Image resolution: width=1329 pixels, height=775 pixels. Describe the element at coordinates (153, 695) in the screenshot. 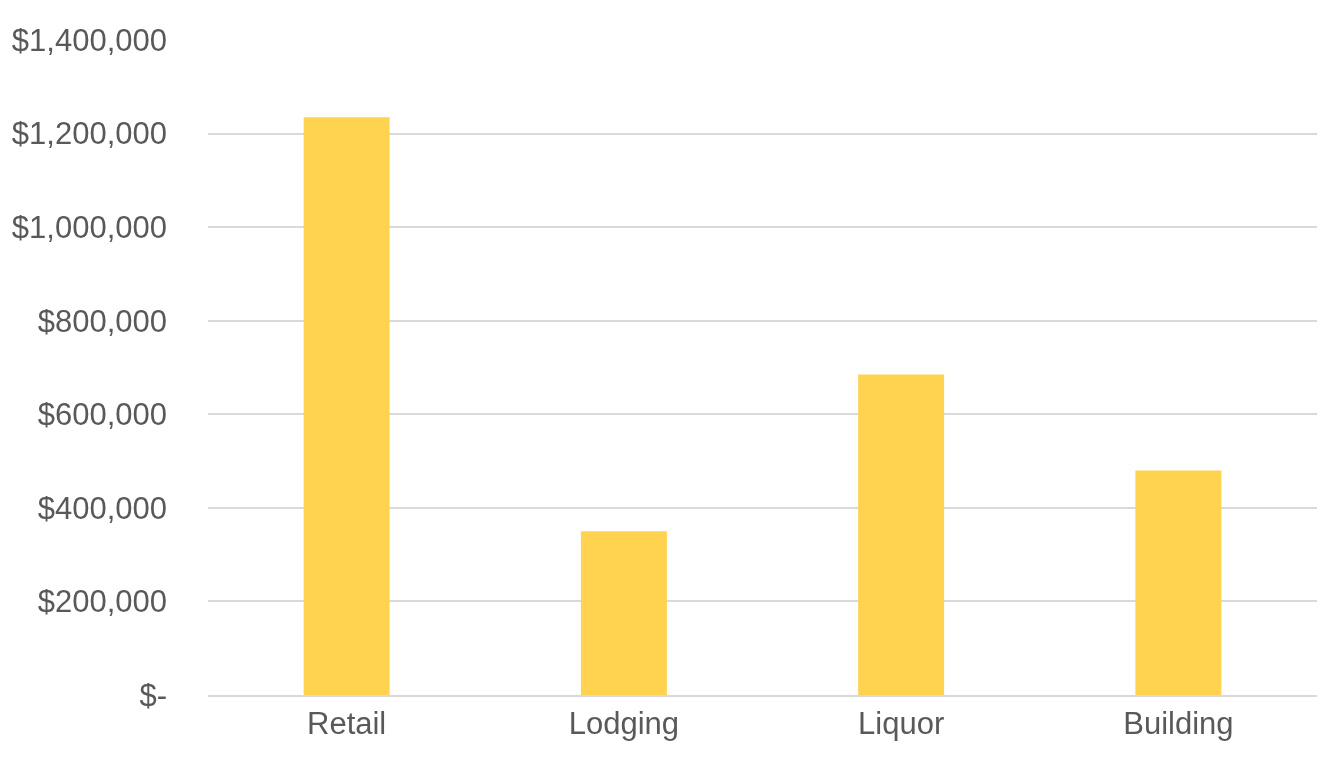

I see `y-tick-label: $-` at that location.